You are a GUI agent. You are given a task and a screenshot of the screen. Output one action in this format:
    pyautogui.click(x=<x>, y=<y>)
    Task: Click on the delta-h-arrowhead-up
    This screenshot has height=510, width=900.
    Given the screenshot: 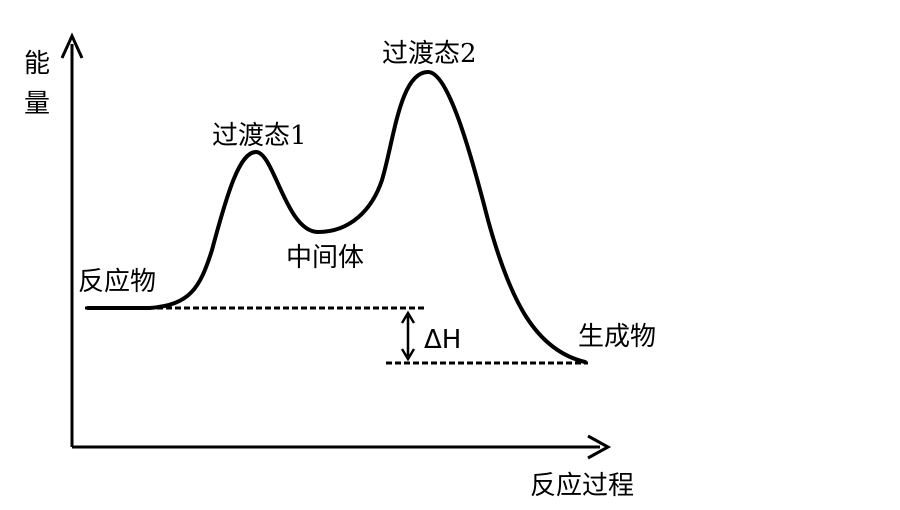 What is the action you would take?
    pyautogui.click(x=408, y=317)
    